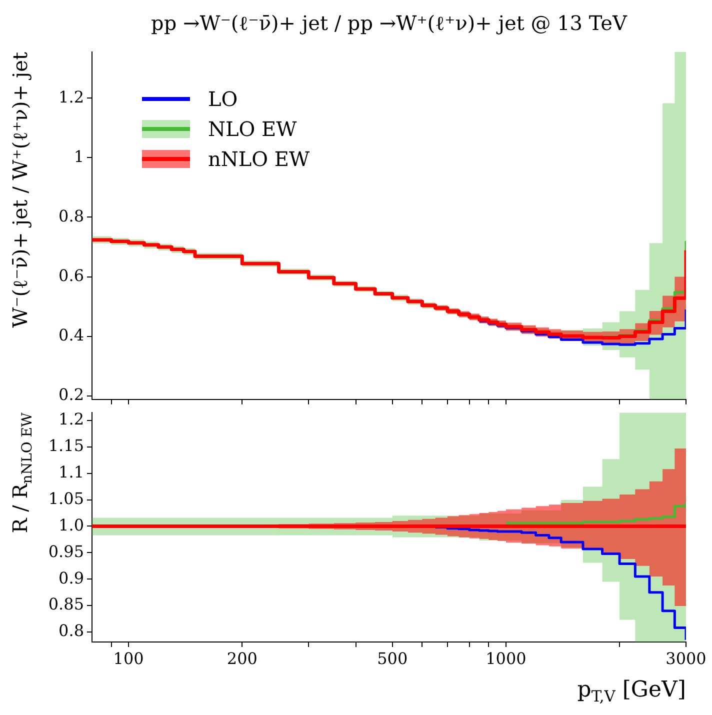  Describe the element at coordinates (389, 23) in the screenshot. I see `chart-title: pp →W⁻(ℓ⁻ν̄)+ jet / pp →W⁺(ℓ⁺ν)+ jet @ 13 TeV` at that location.